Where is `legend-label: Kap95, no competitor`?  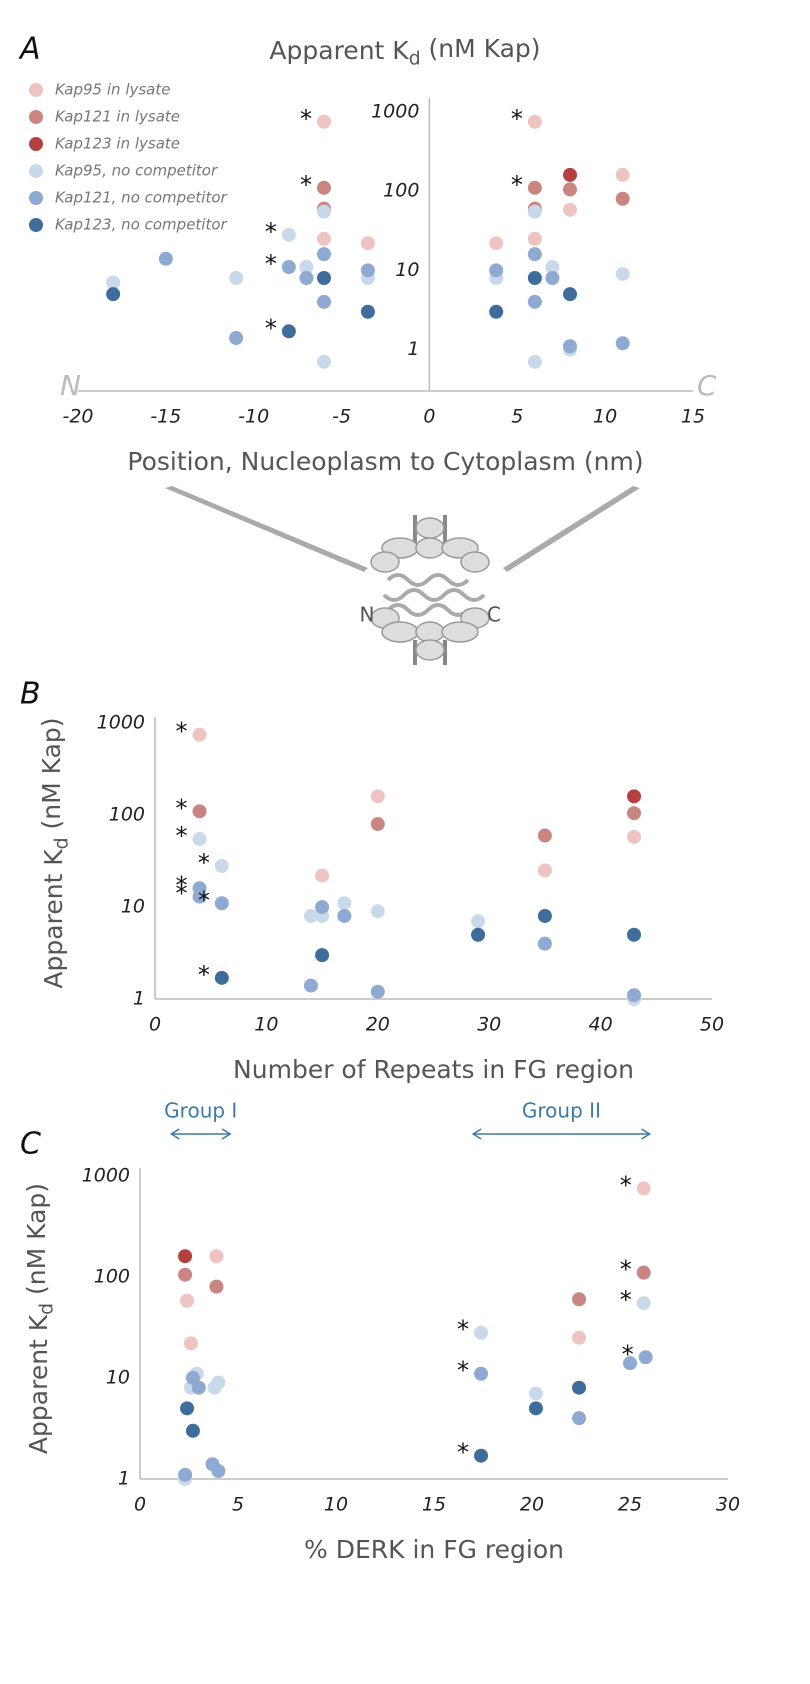
legend-label: Kap95, no competitor is located at coordinates (136, 171).